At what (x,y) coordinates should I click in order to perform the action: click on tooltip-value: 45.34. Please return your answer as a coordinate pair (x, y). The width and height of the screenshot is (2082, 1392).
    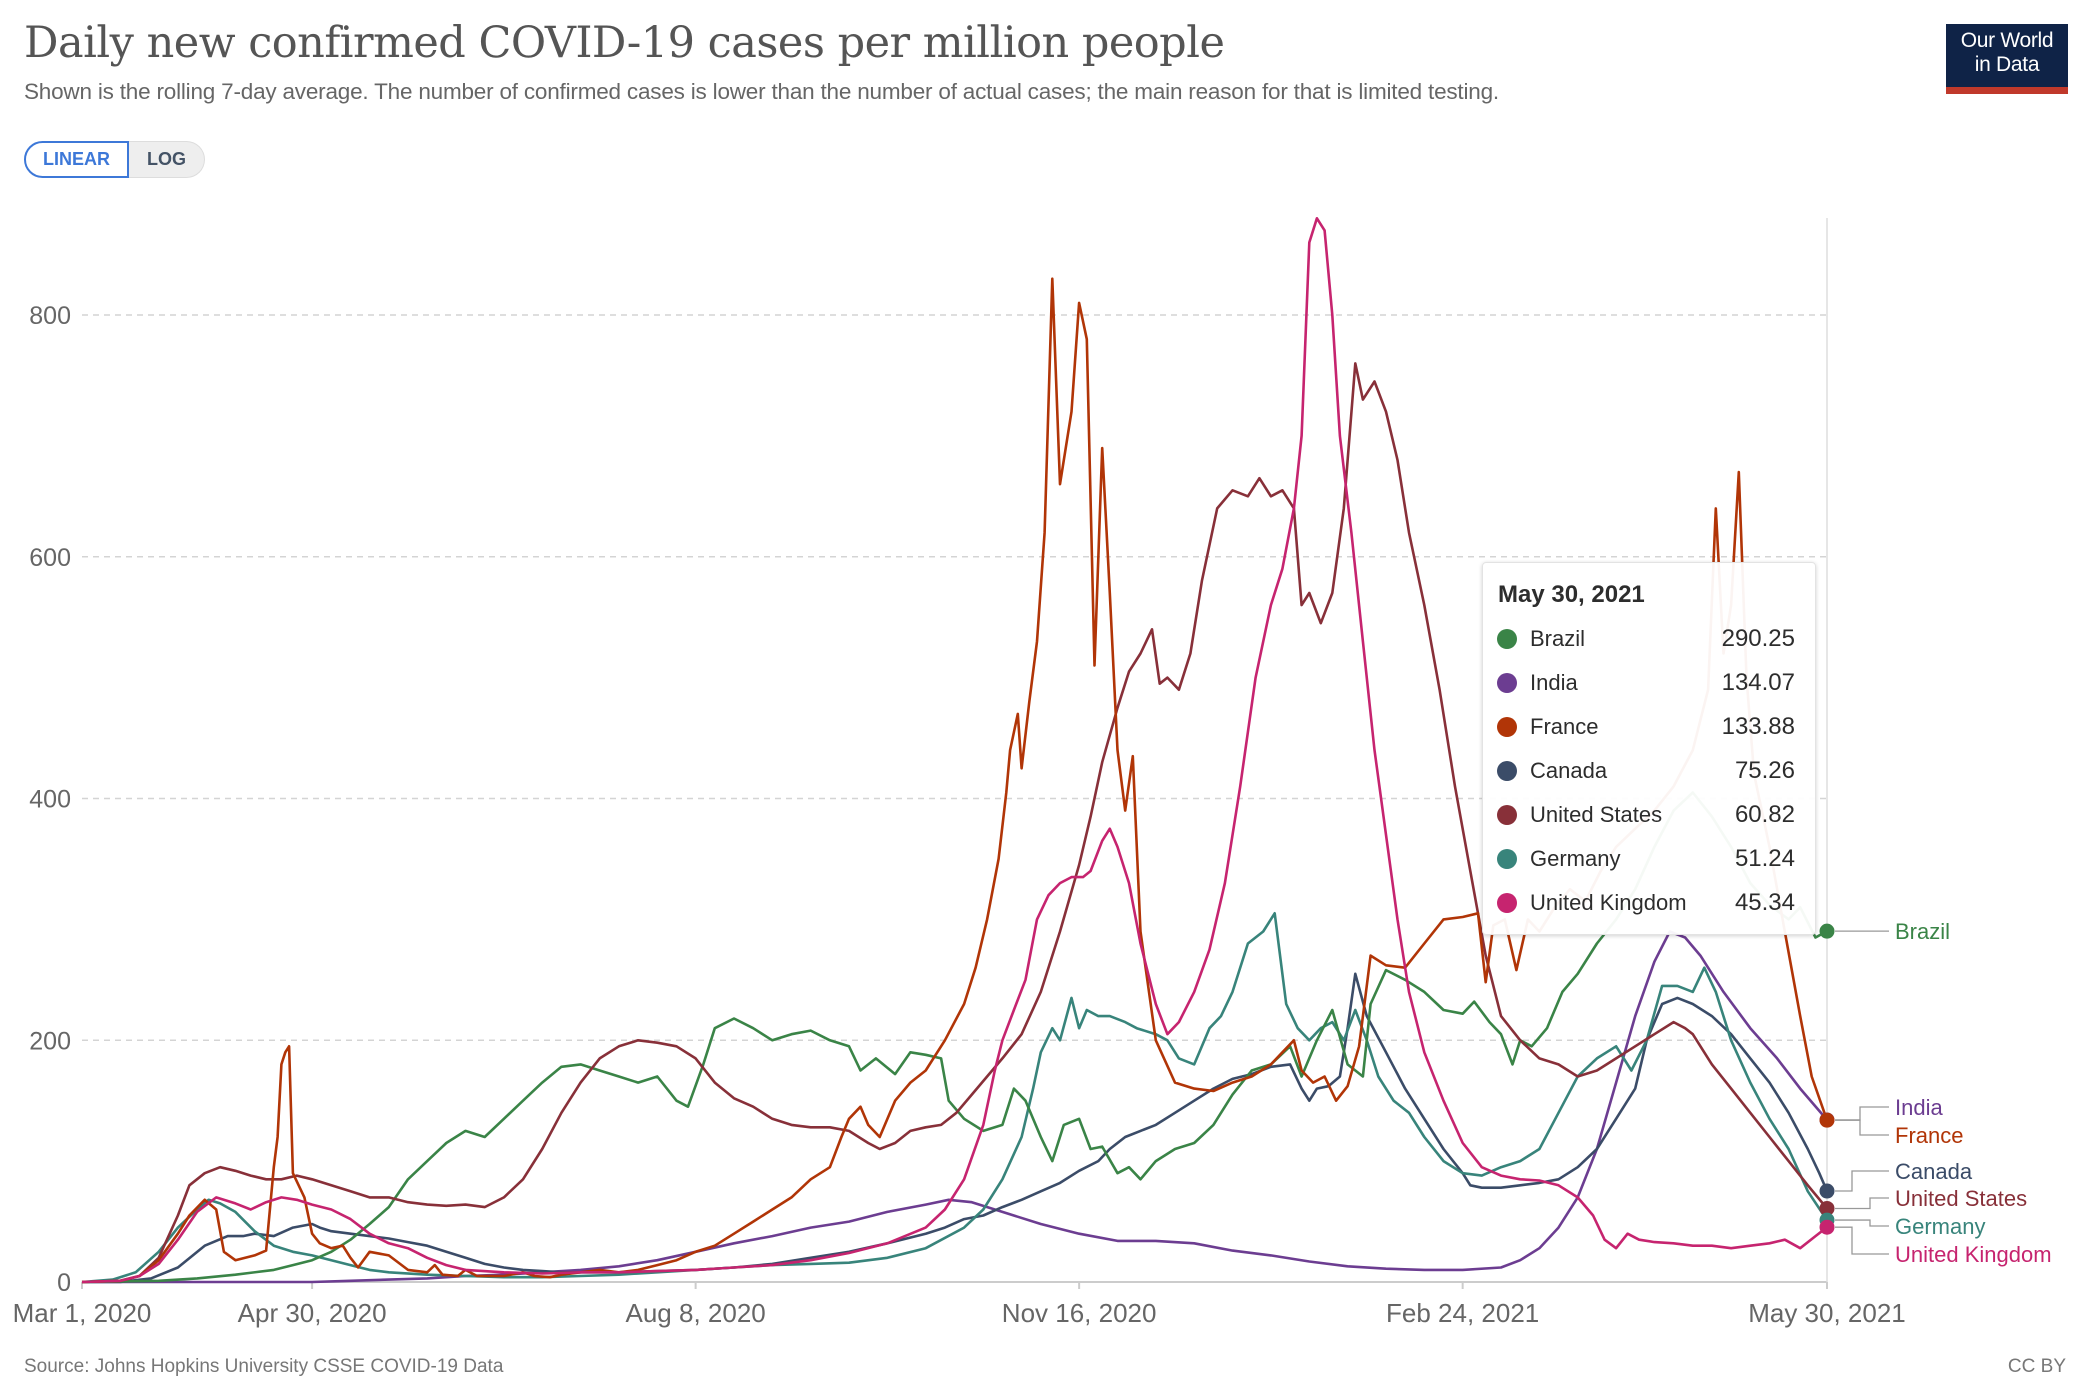
    Looking at the image, I should click on (1764, 902).